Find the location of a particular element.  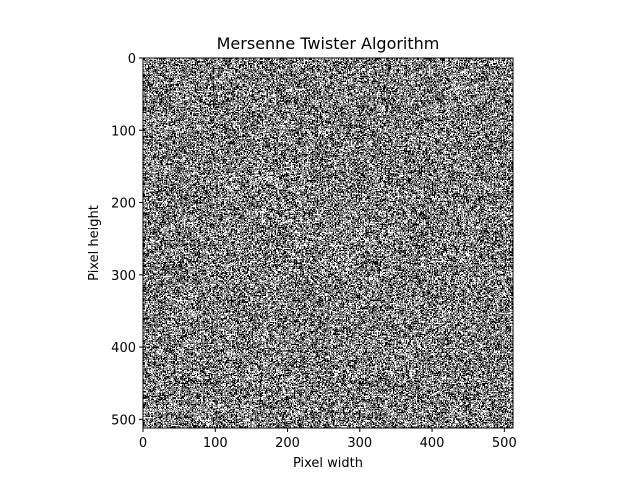

y-tick-label: 0 is located at coordinates (132, 59).